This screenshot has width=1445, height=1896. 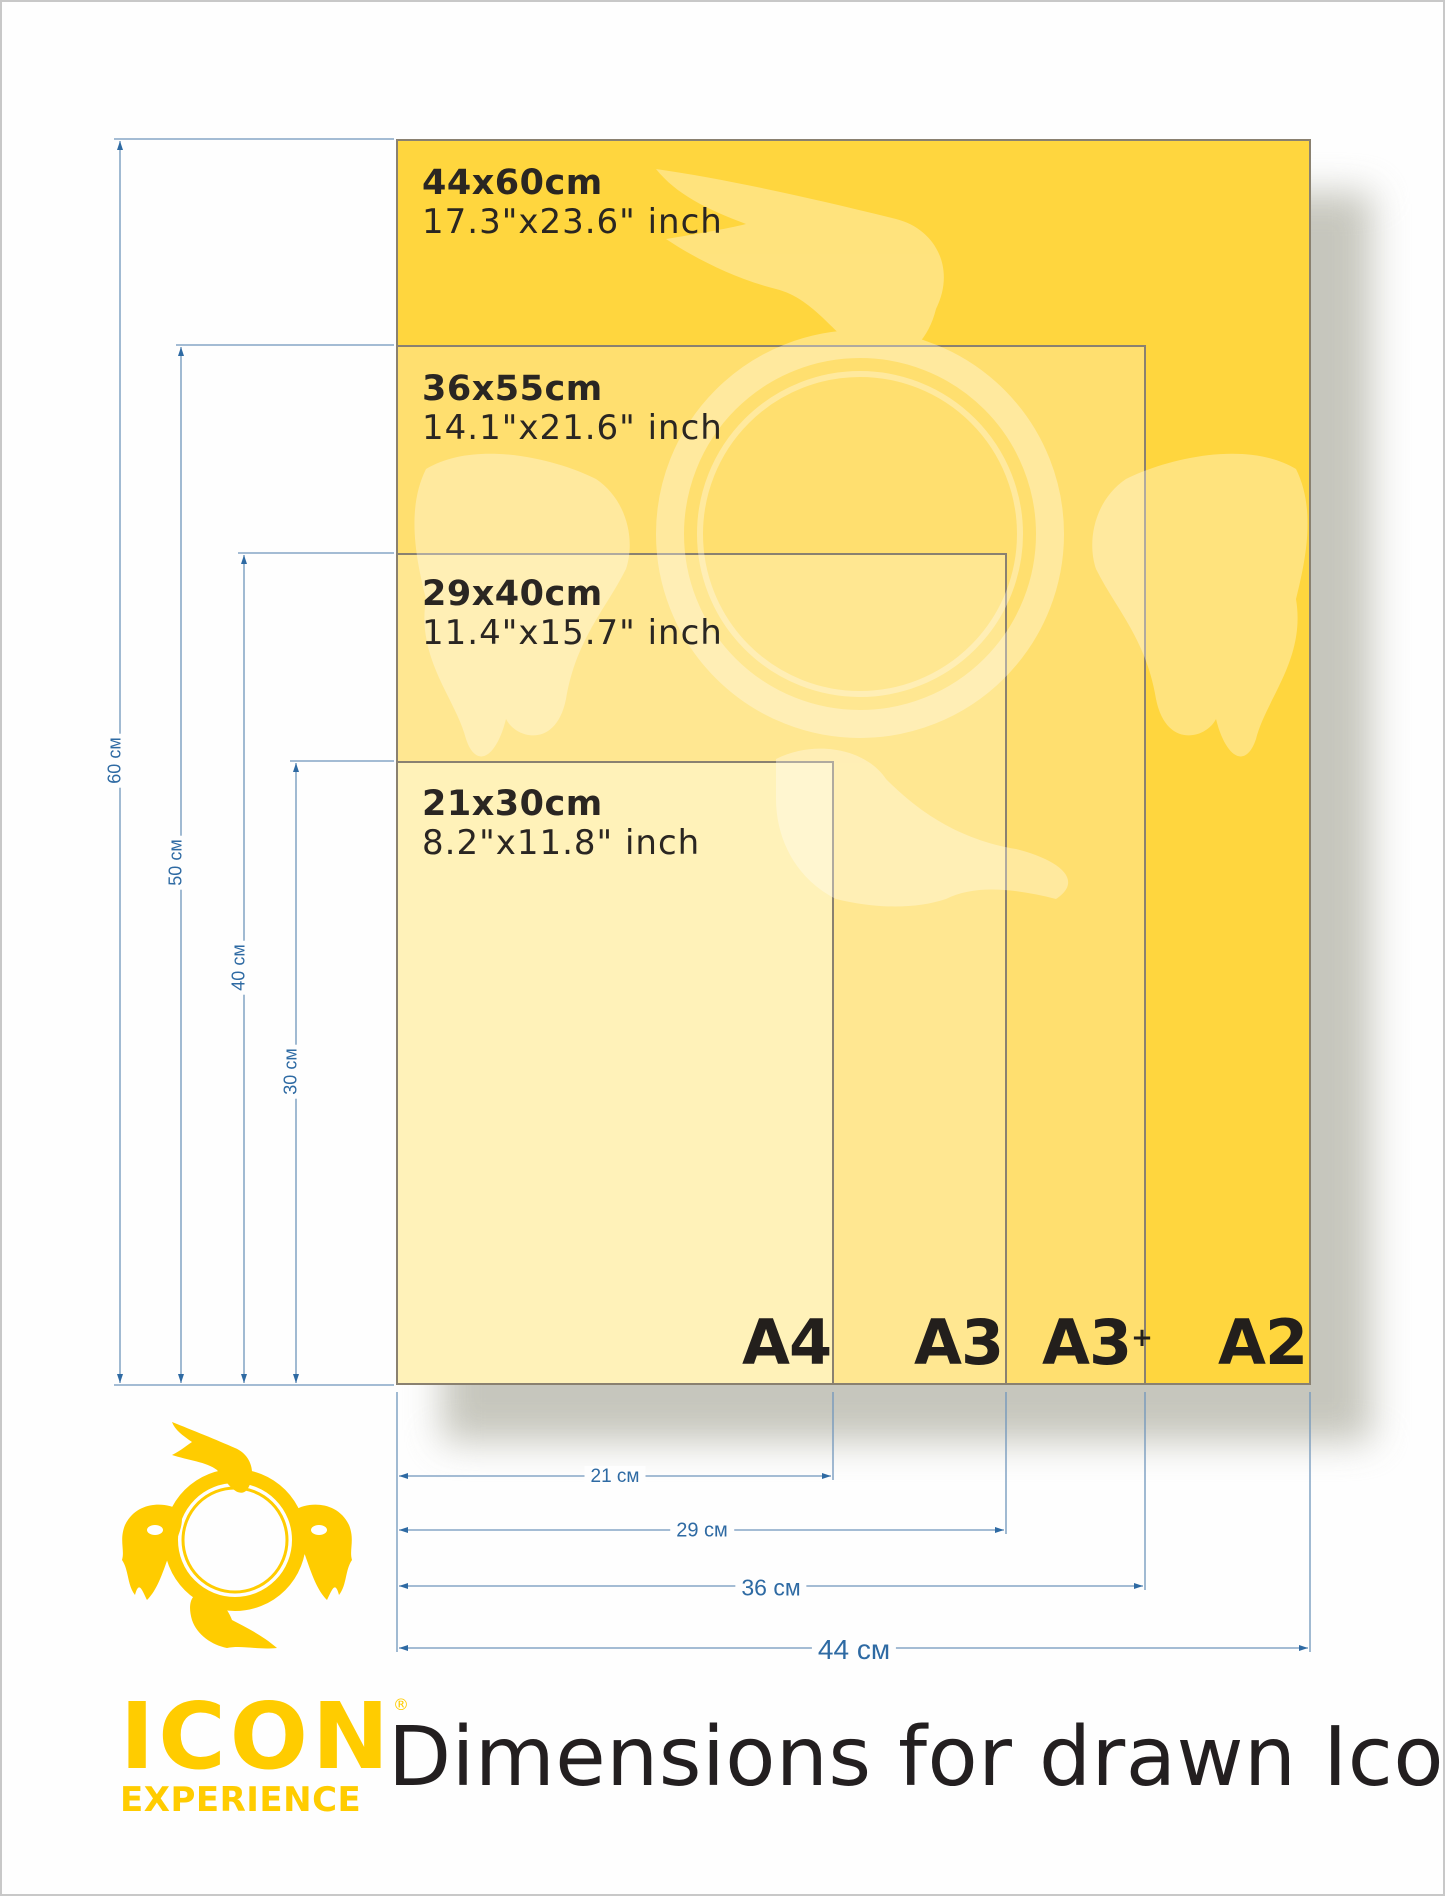 What do you see at coordinates (854, 1650) in the screenshot?
I see `width-dim-44: 44 см` at bounding box center [854, 1650].